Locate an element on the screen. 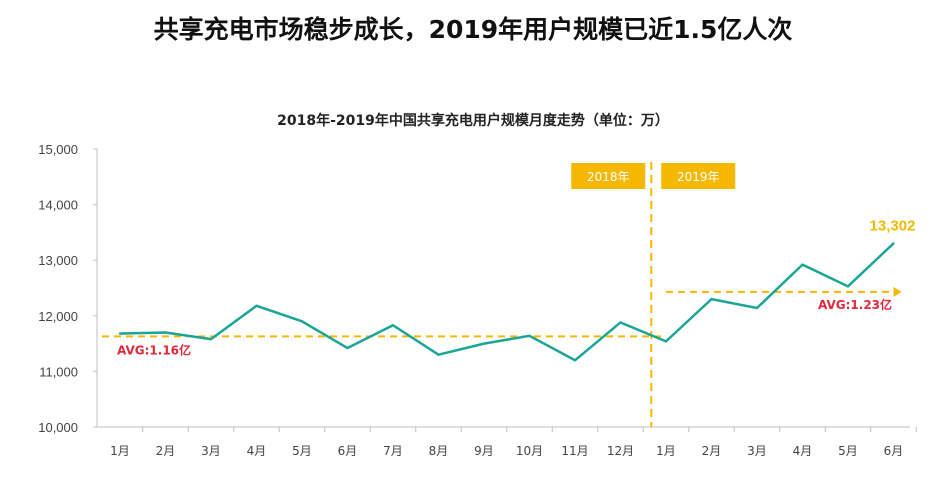 The height and width of the screenshot is (479, 946). average-lines: AVG:1.16亿 AVG:1.23亿 is located at coordinates (502, 321).